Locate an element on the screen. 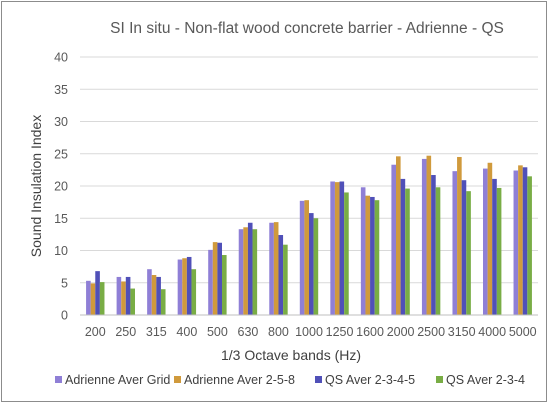  bar-adrienne-aver-2-5-8-2000 is located at coordinates (398, 235).